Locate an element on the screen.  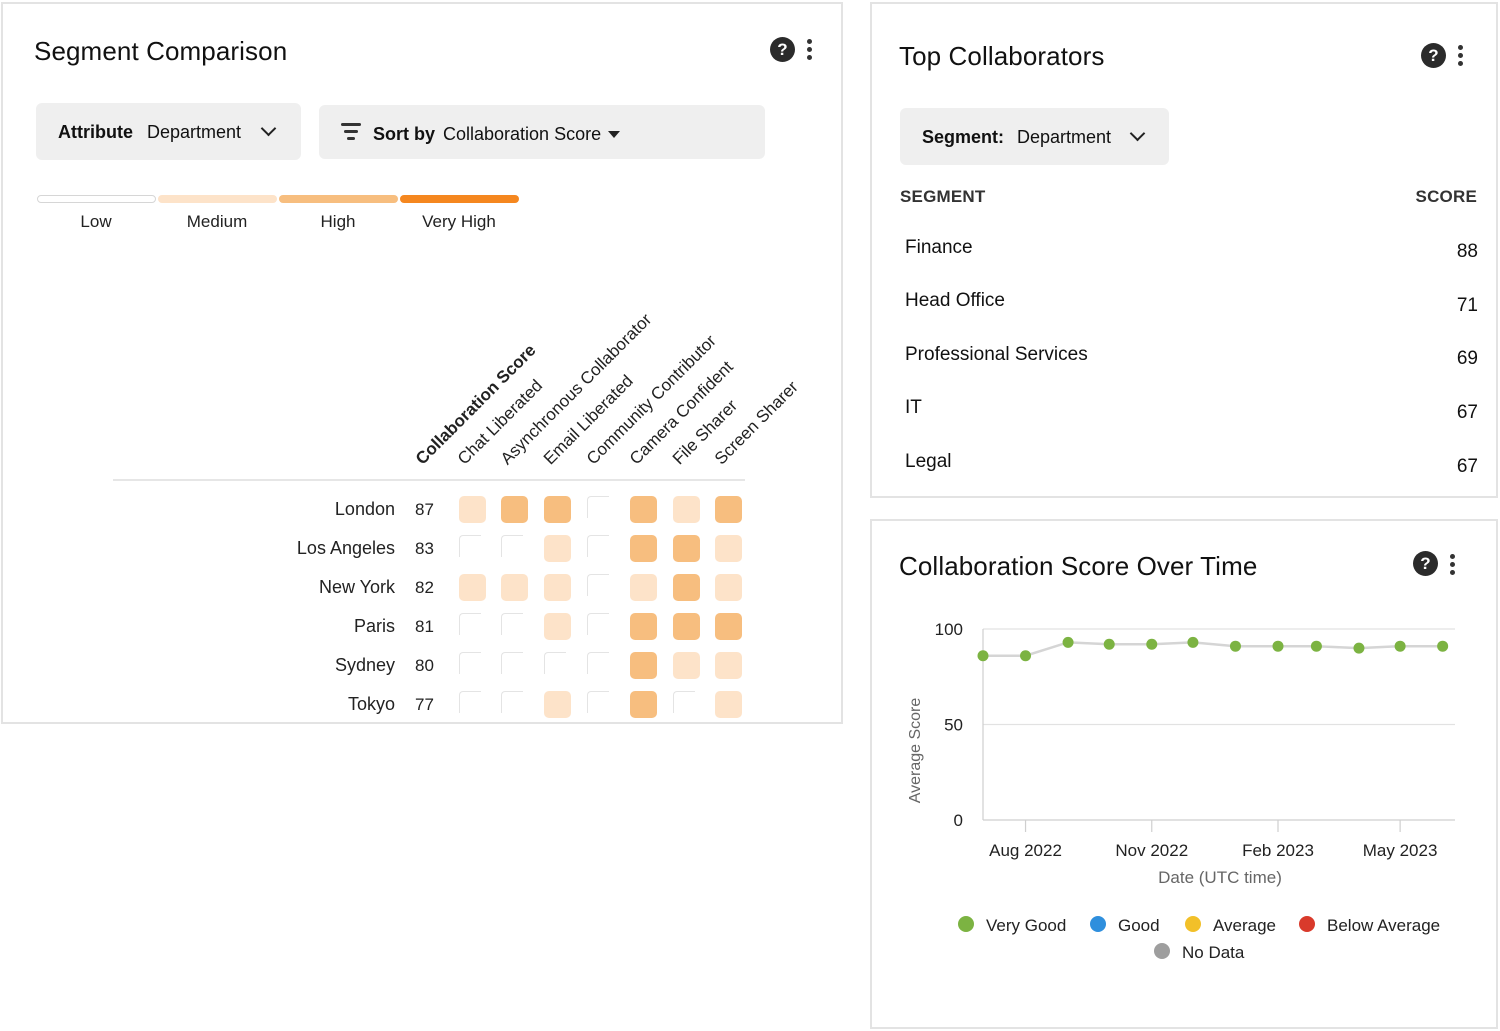
panel-title: Top Collaborators is located at coordinates (1002, 56).